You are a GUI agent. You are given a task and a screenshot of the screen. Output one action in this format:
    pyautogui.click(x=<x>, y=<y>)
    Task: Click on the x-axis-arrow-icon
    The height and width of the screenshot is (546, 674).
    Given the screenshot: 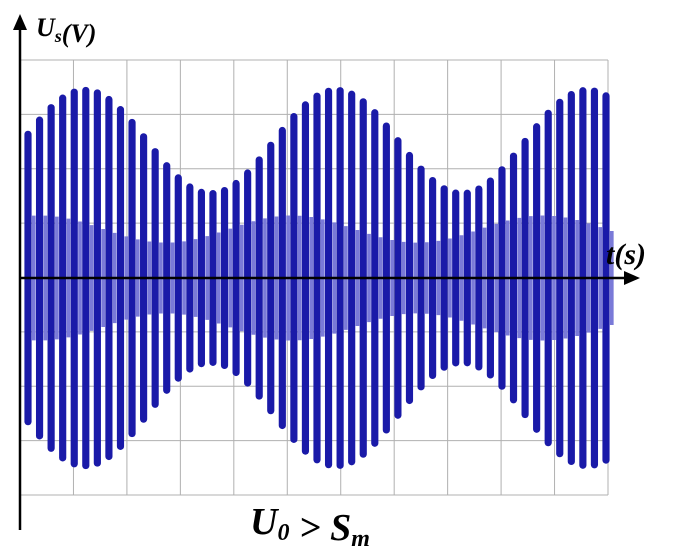 What is the action you would take?
    pyautogui.click(x=632, y=278)
    